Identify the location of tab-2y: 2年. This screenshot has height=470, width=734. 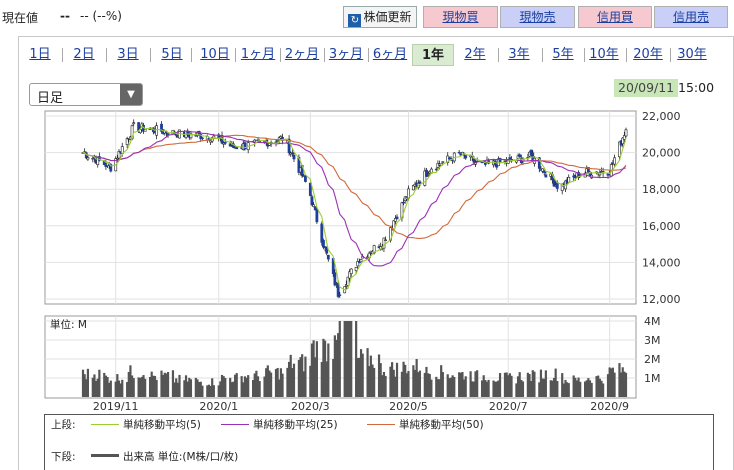
(475, 54).